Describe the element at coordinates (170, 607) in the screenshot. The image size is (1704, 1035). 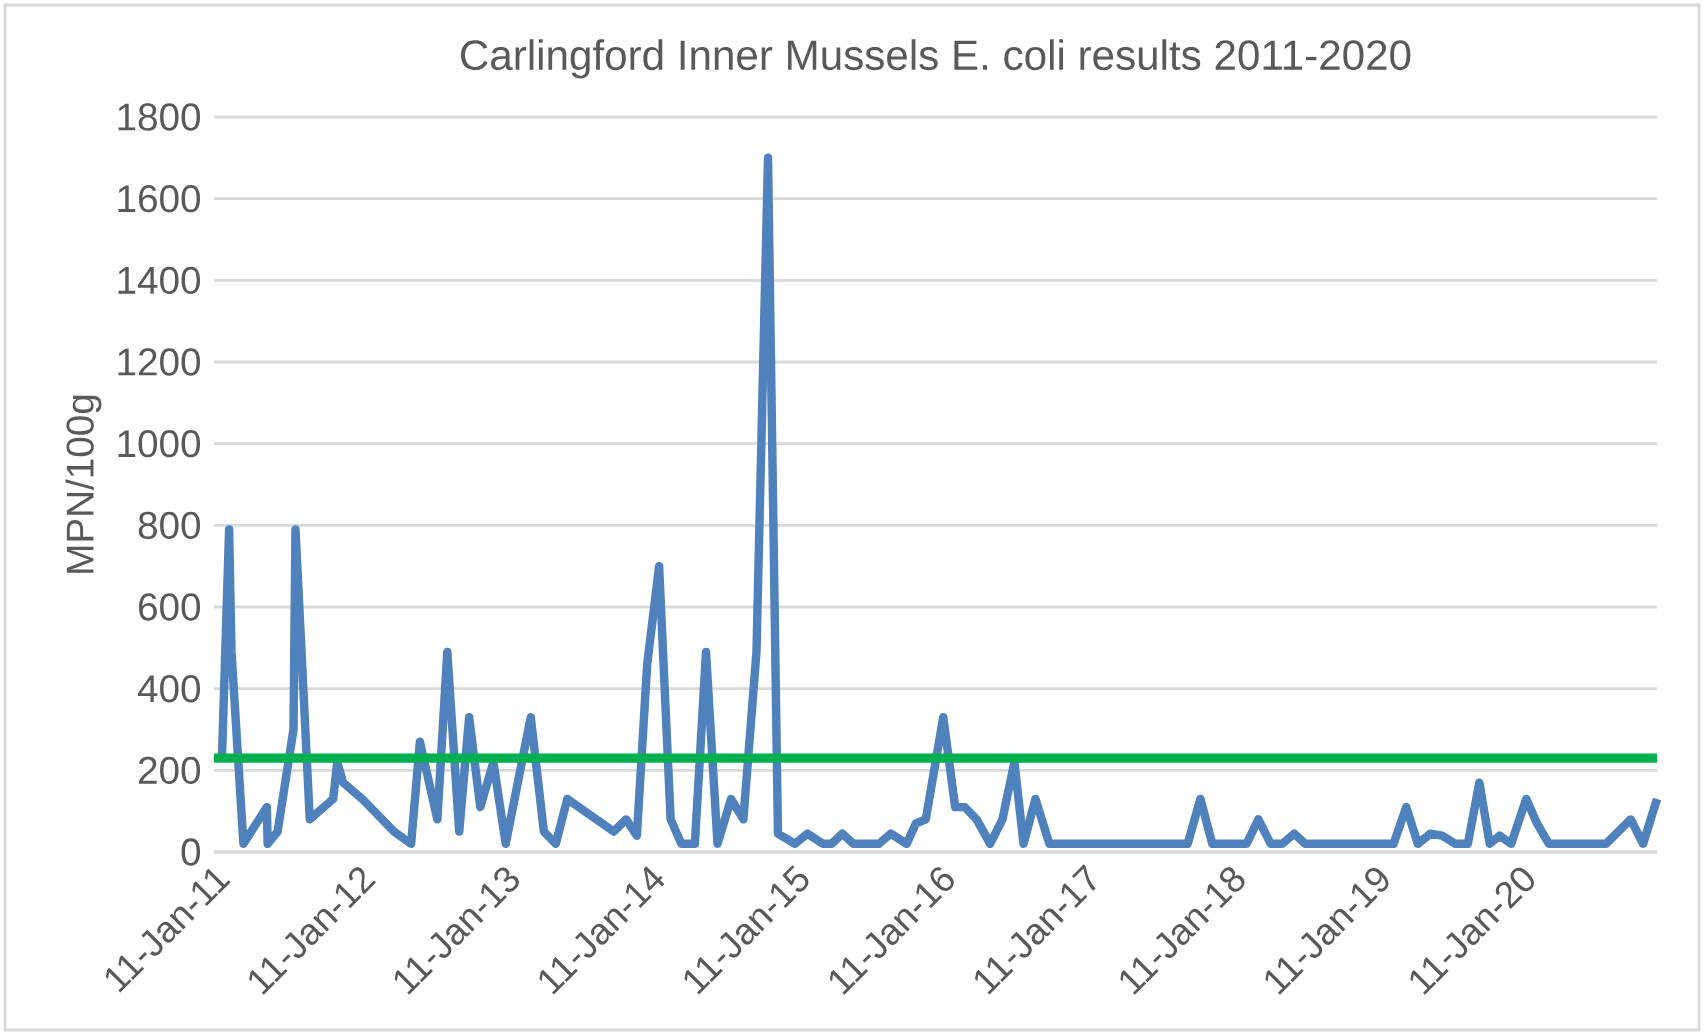
I see `y-tick-label: 600` at that location.